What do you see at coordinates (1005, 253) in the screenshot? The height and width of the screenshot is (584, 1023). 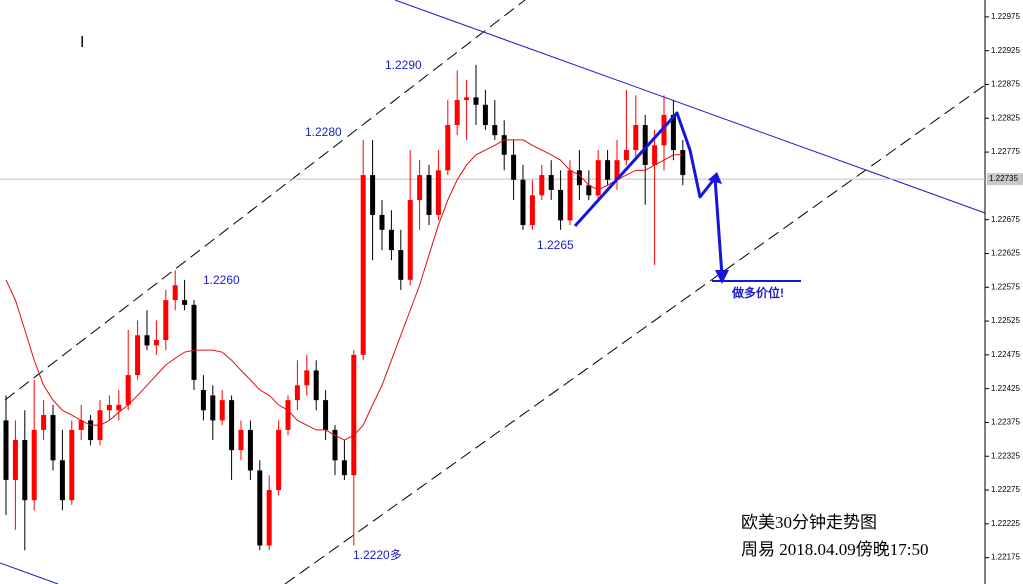 I see `y-tick-label: 1.22625` at bounding box center [1005, 253].